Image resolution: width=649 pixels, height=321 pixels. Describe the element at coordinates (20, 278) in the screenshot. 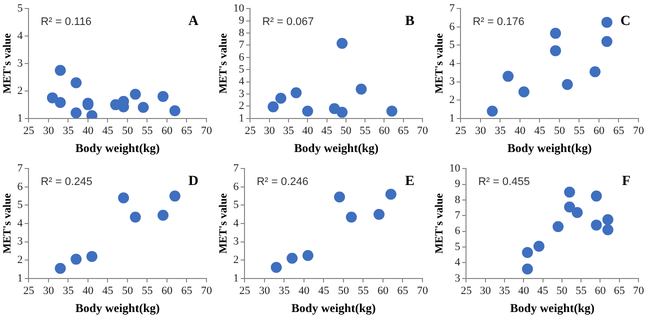

I see `y-tick-label: 1` at that location.